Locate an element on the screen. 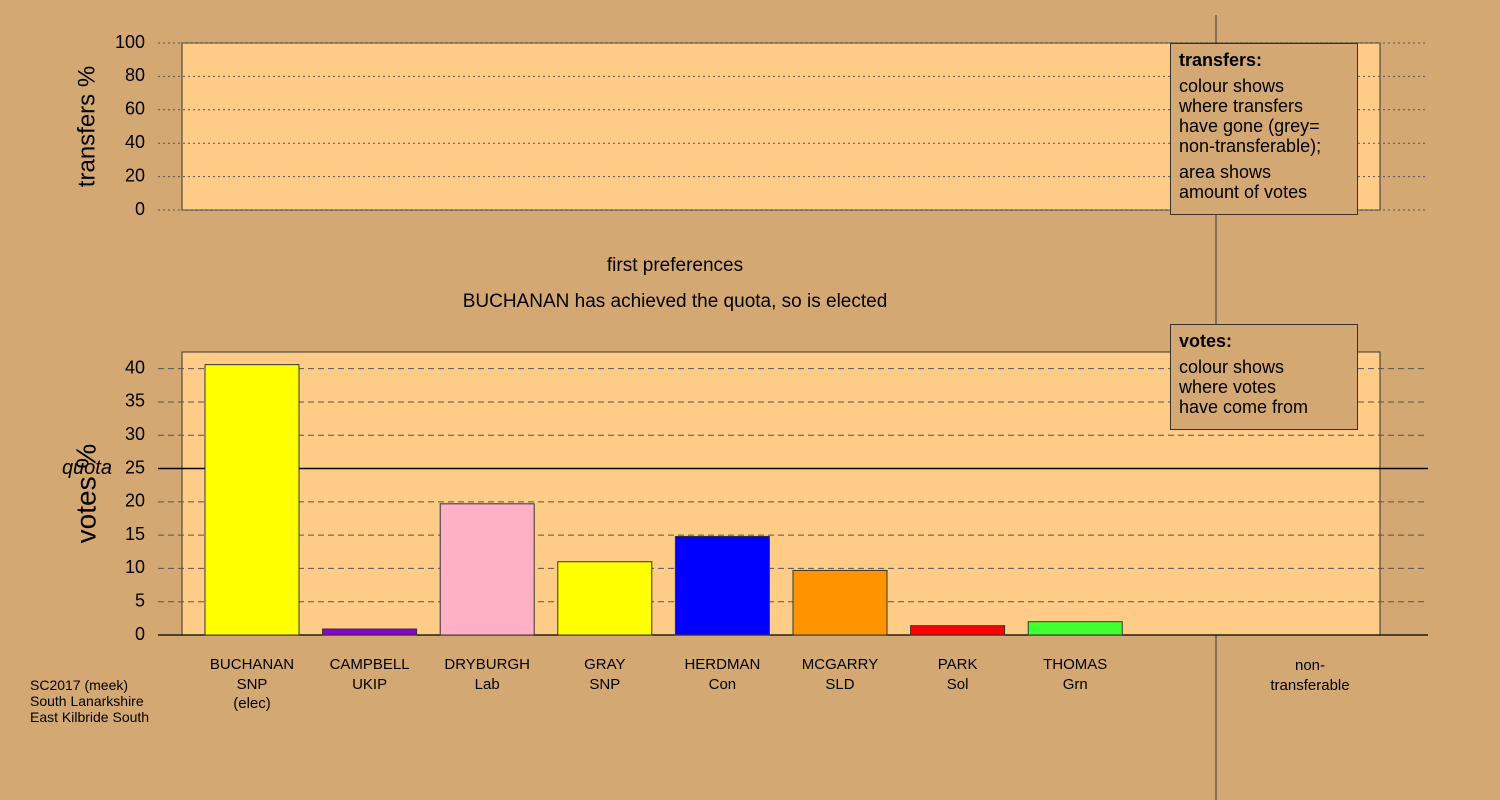 The width and height of the screenshot is (1500, 800). legend-group: colour shows where votes have come from is located at coordinates (1264, 387).